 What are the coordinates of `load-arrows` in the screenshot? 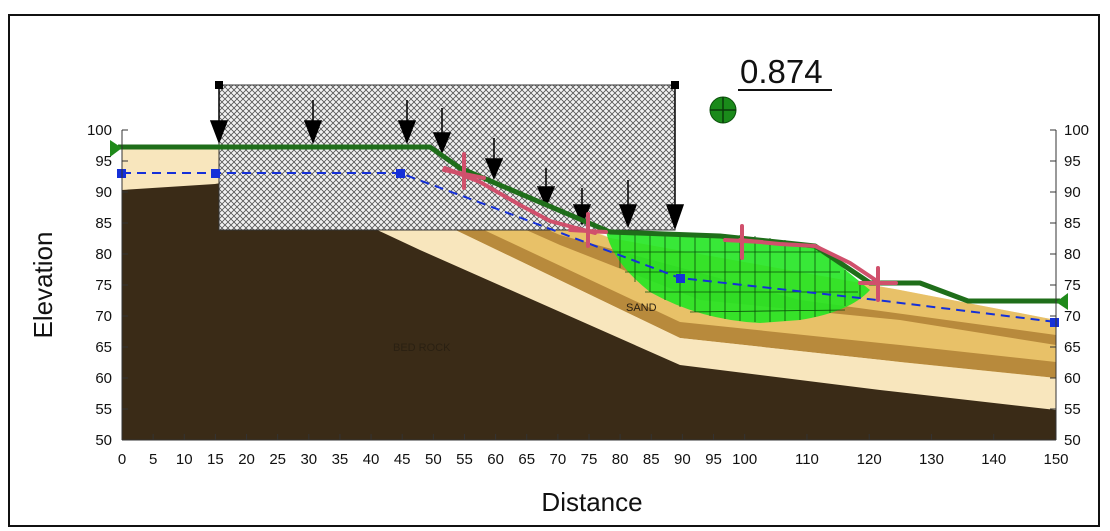 It's located at (447, 160).